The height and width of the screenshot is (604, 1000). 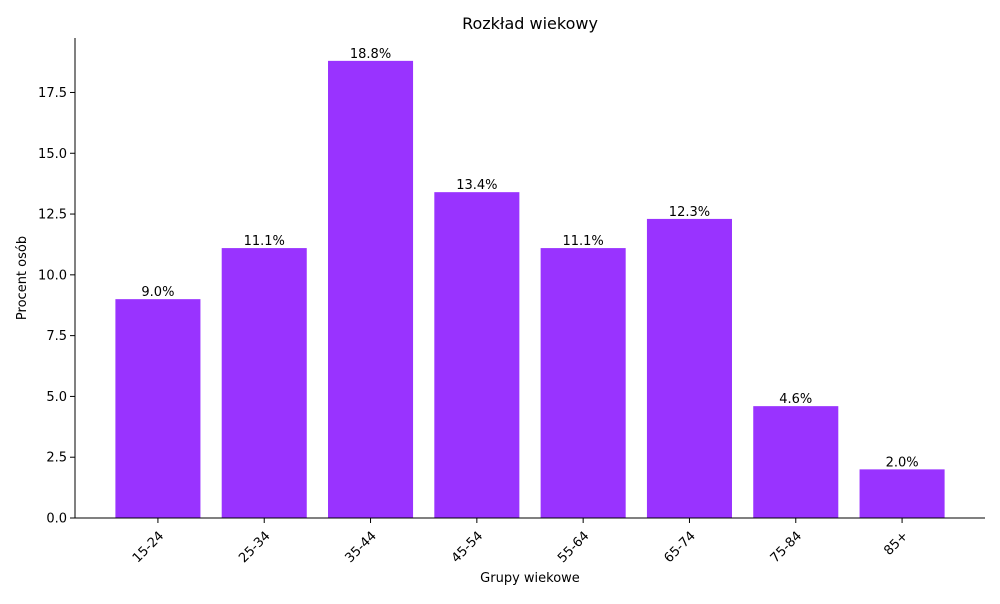 I want to click on x-tick-label: 75-84, so click(x=786, y=547).